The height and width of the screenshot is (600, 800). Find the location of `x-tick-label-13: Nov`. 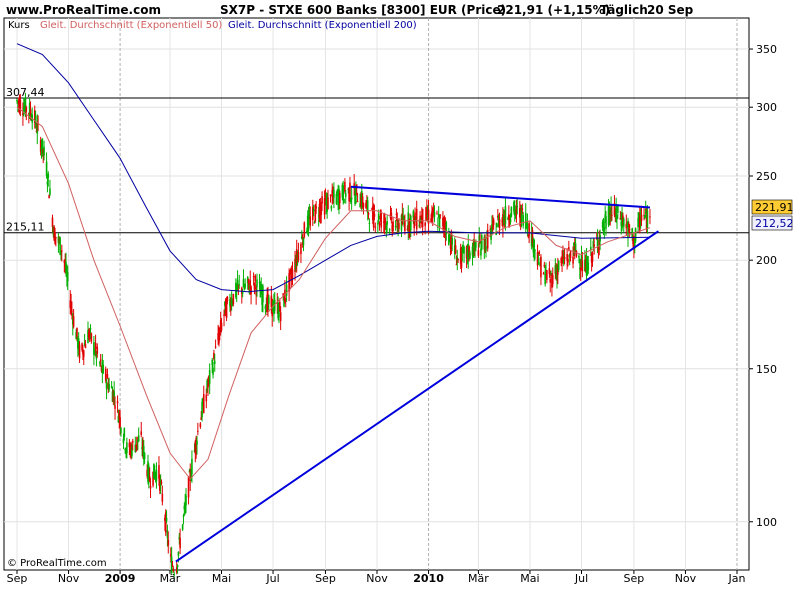

x-tick-label-13: Nov is located at coordinates (686, 578).